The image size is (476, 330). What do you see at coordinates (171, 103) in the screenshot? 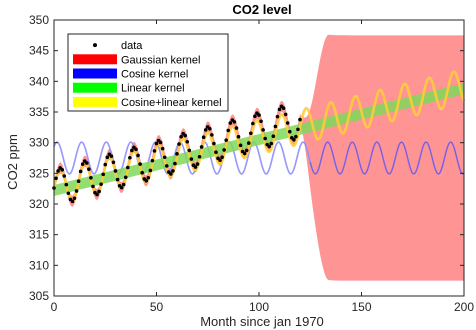
I see `legend-label-coslin: Cosine+linear kernel` at bounding box center [171, 103].